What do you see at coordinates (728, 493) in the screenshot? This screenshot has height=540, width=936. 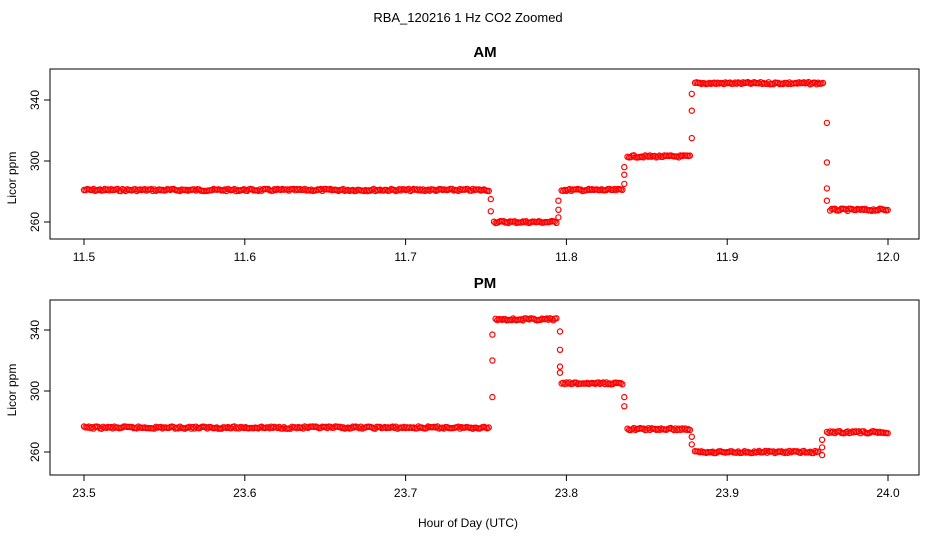 I see `pm-x-tick-label: 23.9` at bounding box center [728, 493].